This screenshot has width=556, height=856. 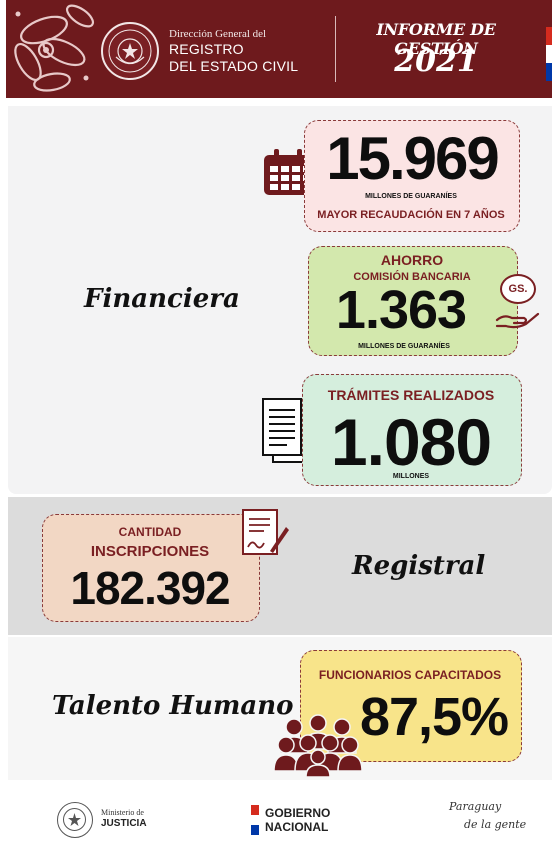 What do you see at coordinates (122, 812) in the screenshot?
I see `ministerio-prefix: Ministerio de` at bounding box center [122, 812].